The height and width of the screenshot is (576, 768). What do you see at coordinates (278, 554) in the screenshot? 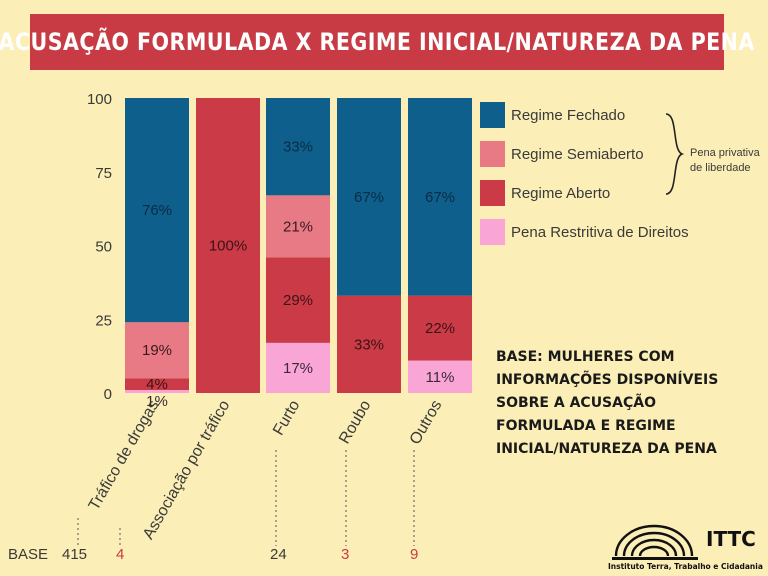
I see `base-value-furto: 24` at bounding box center [278, 554].